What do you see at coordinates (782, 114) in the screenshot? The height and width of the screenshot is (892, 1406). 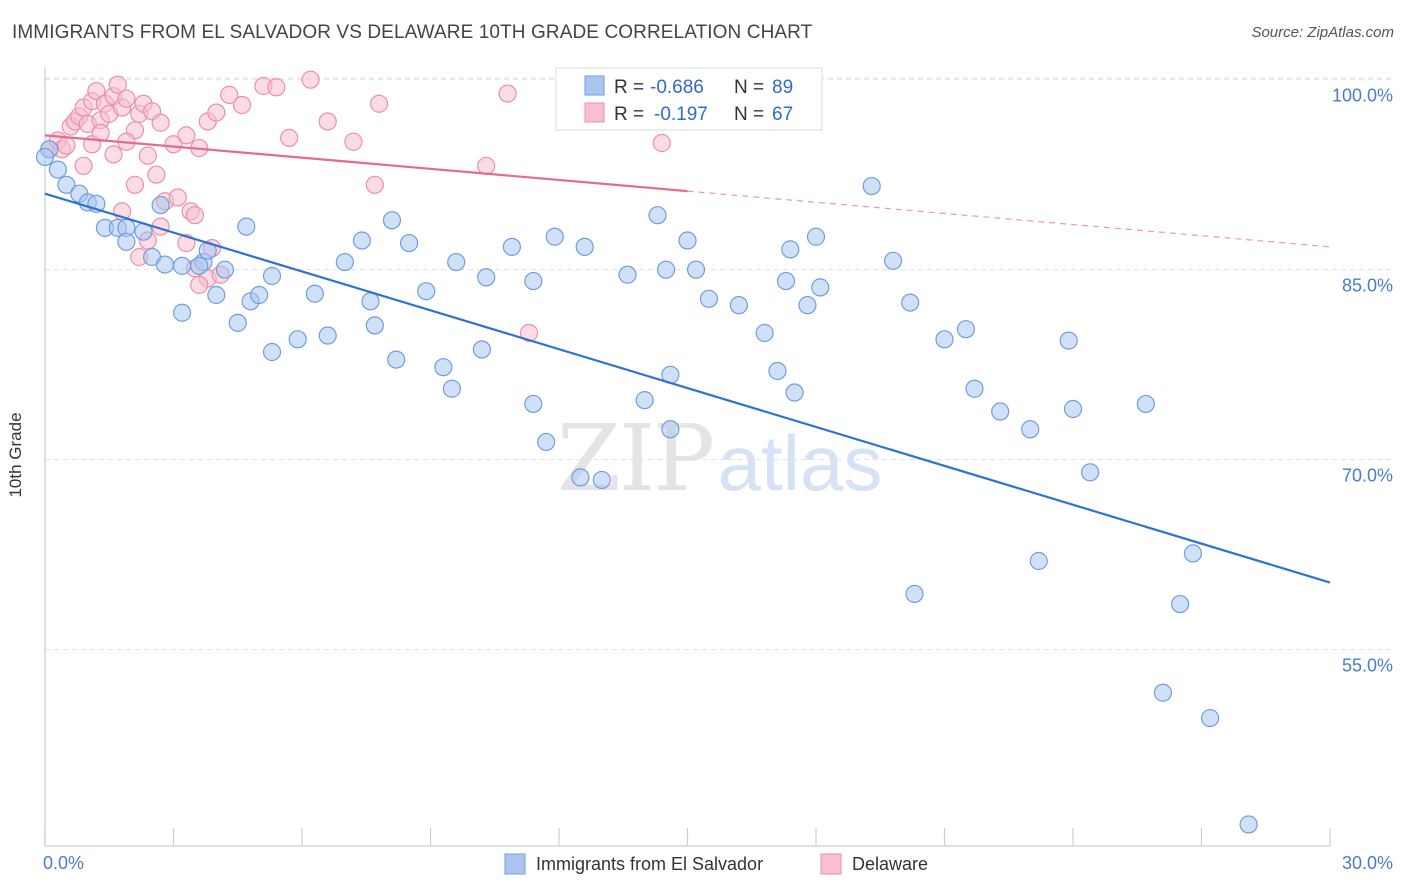 I see `legend-n-value-pink: 67` at bounding box center [782, 114].